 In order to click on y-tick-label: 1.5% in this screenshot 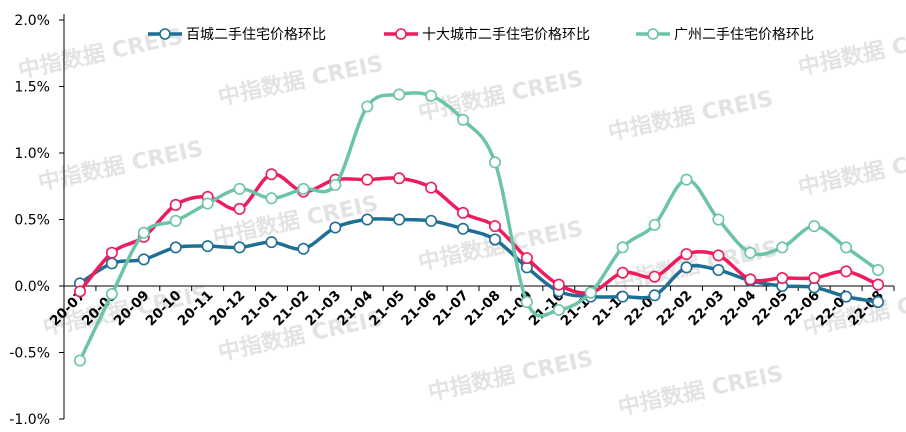, I will do `click(32, 88)`.